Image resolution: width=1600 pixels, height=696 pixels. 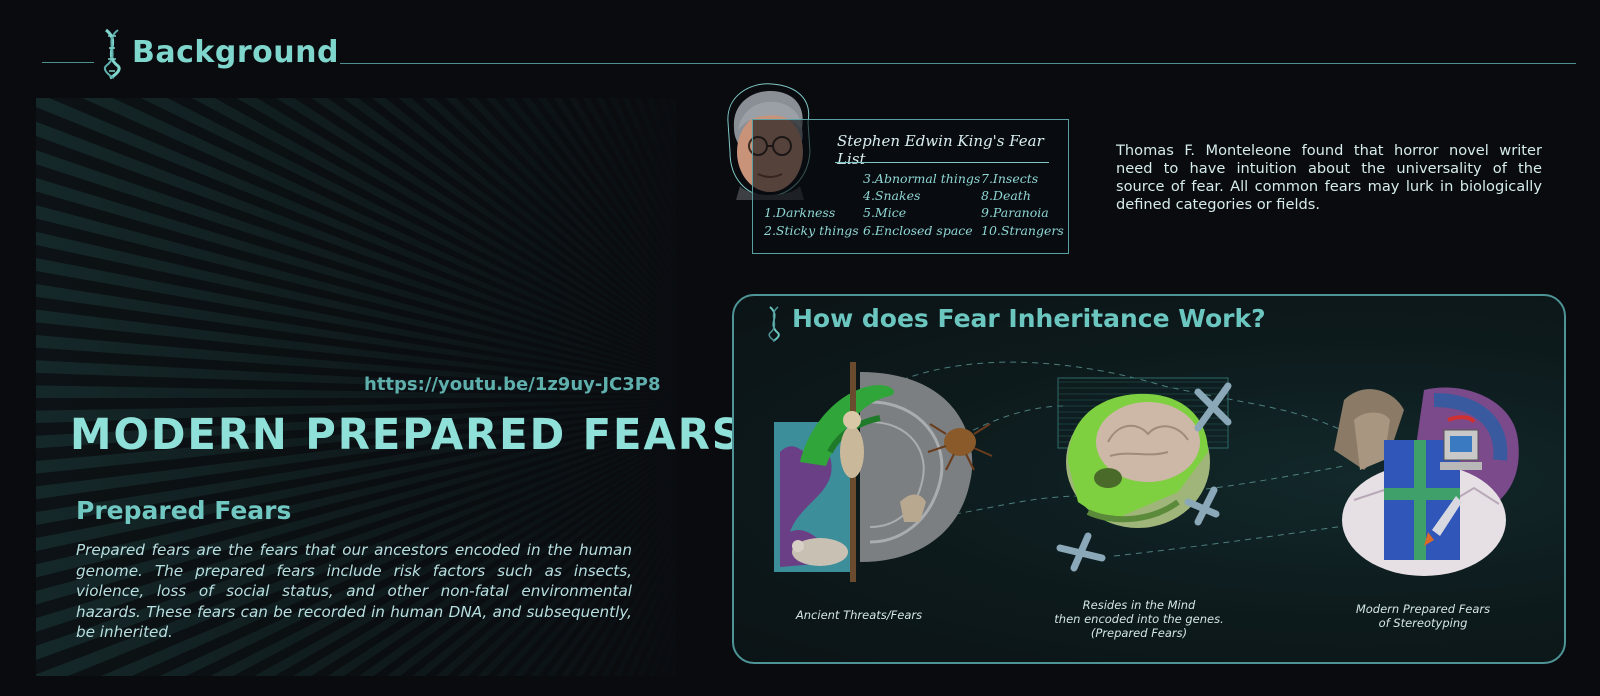 I want to click on inheritance-title: How does Fear Inheritance Work?, so click(x=1029, y=318).